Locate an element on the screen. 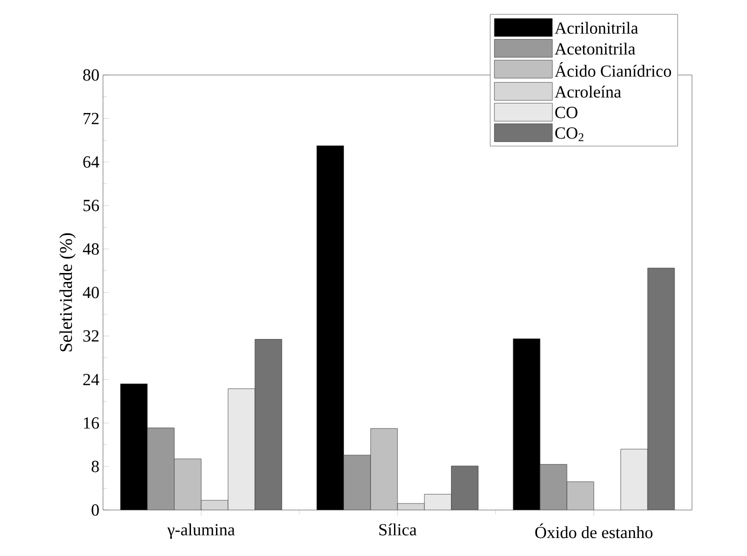 This screenshot has width=747, height=556. y-tick-label: 24 is located at coordinates (91, 380).